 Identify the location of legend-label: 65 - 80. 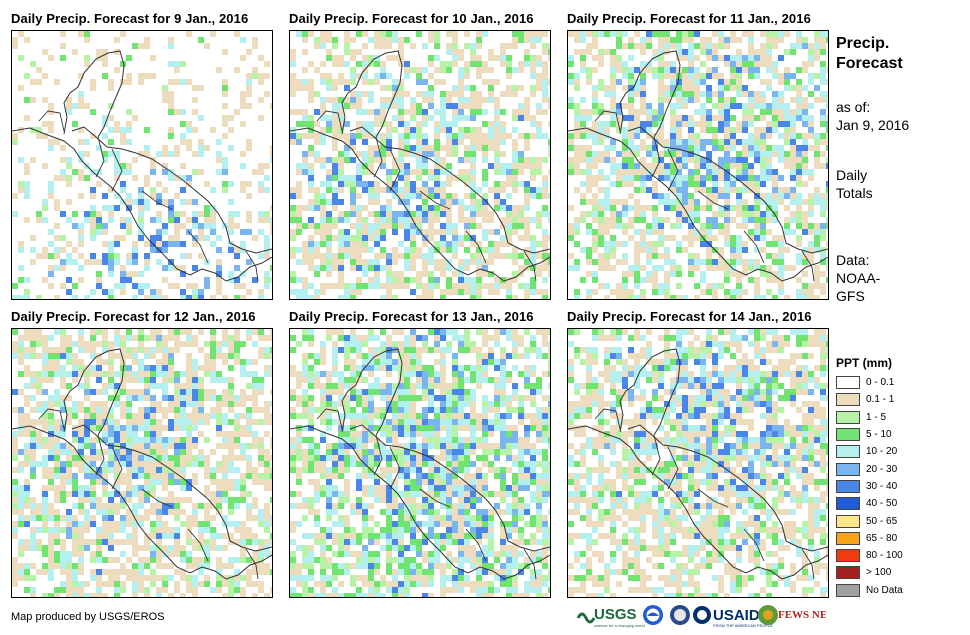
(882, 538).